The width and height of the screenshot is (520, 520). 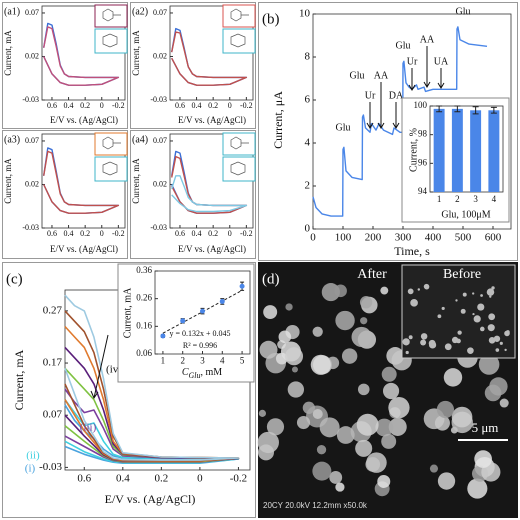 I want to click on y-tick-label: 0.06, so click(x=144, y=353).